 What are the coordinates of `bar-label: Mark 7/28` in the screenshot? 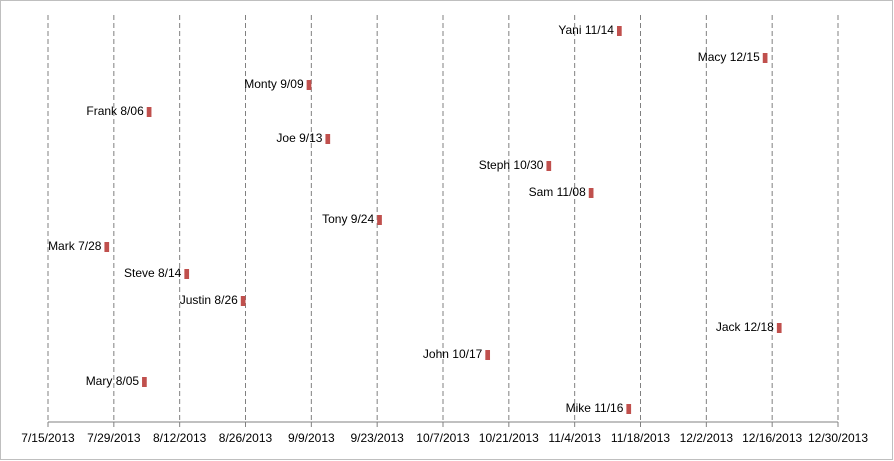 It's located at (75, 246).